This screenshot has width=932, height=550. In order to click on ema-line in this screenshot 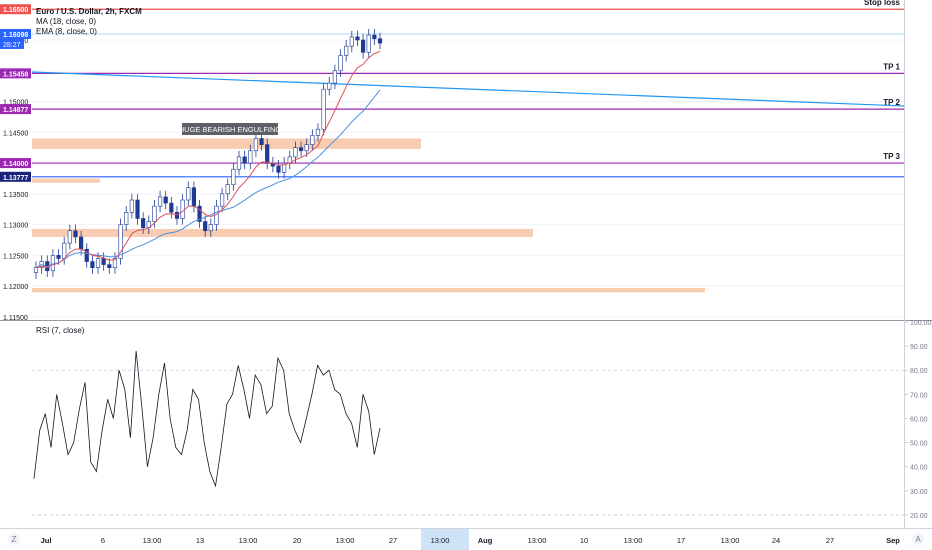, I will do `click(208, 159)`.